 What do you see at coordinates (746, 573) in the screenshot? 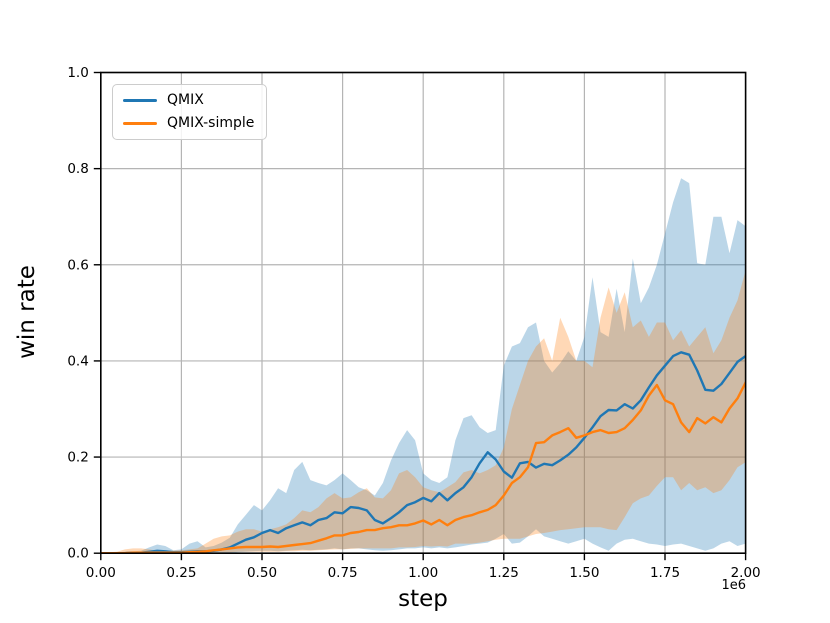
I see `x-tick-label: 2.00` at bounding box center [746, 573].